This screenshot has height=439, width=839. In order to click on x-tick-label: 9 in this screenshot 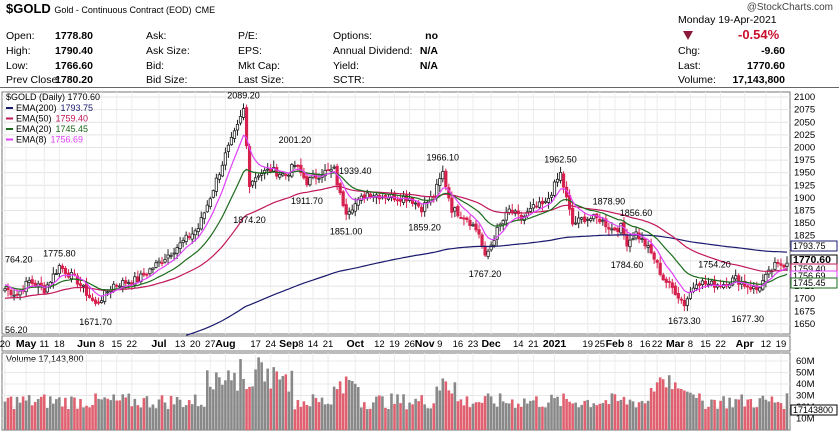, I will do `click(439, 344)`.